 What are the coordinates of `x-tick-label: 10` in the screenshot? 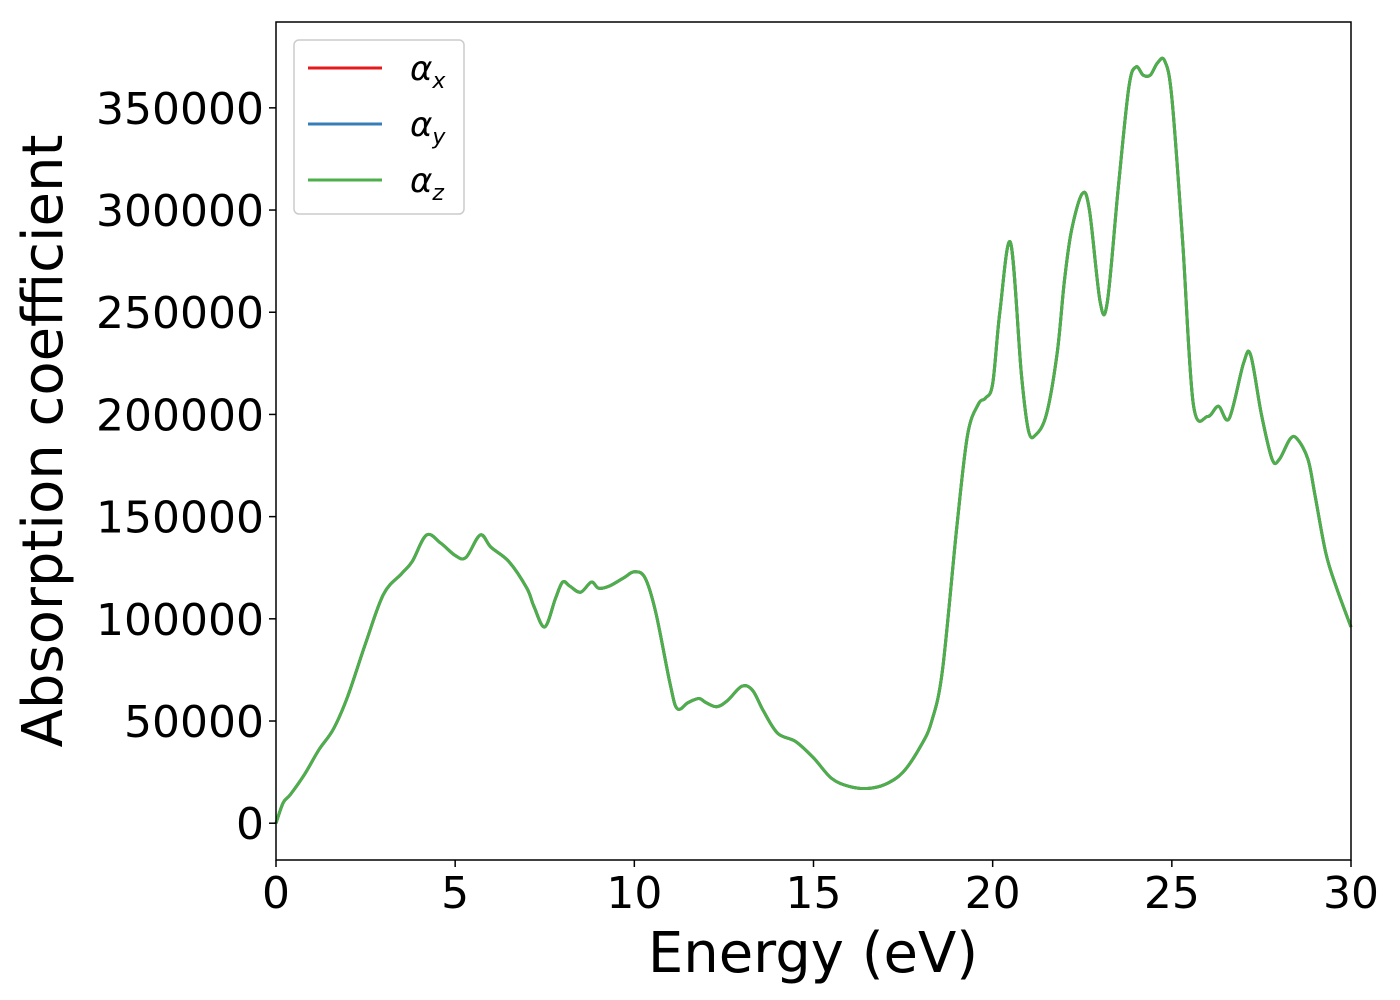 It's located at (634, 893).